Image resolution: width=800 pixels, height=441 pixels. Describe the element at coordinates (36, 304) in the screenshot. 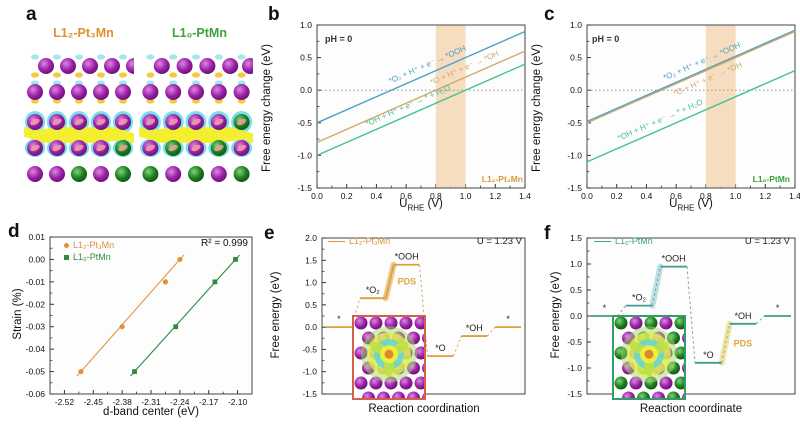

I see `svg-text: -0.02` at that location.